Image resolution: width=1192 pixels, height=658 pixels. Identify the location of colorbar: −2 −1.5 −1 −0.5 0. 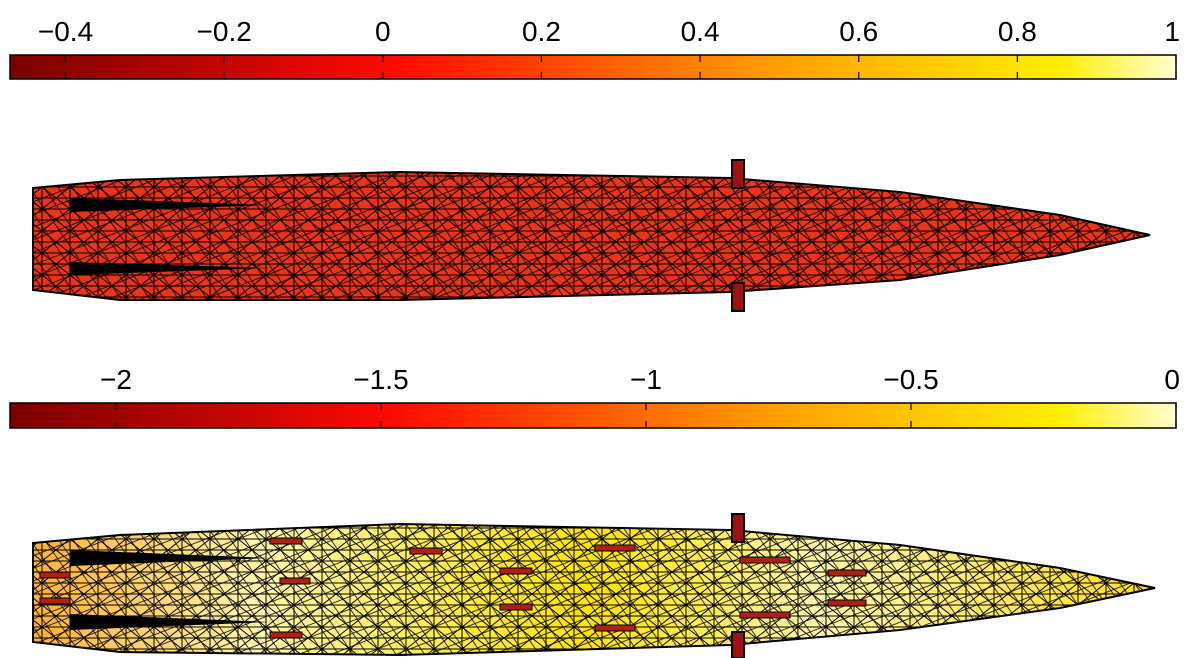
(594, 396).